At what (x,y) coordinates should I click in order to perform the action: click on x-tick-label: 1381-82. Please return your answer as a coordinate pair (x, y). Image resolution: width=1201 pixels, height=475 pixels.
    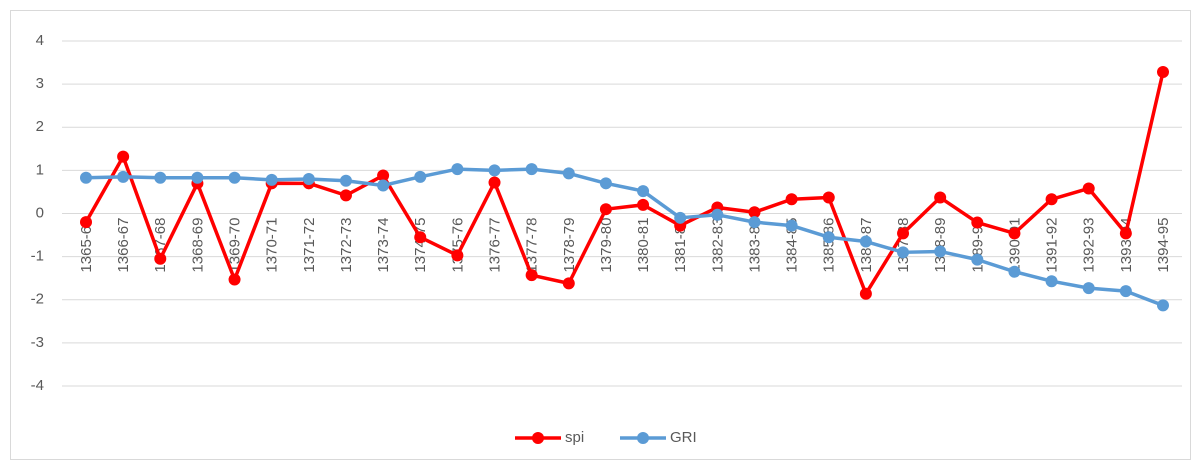
    Looking at the image, I should click on (680, 245).